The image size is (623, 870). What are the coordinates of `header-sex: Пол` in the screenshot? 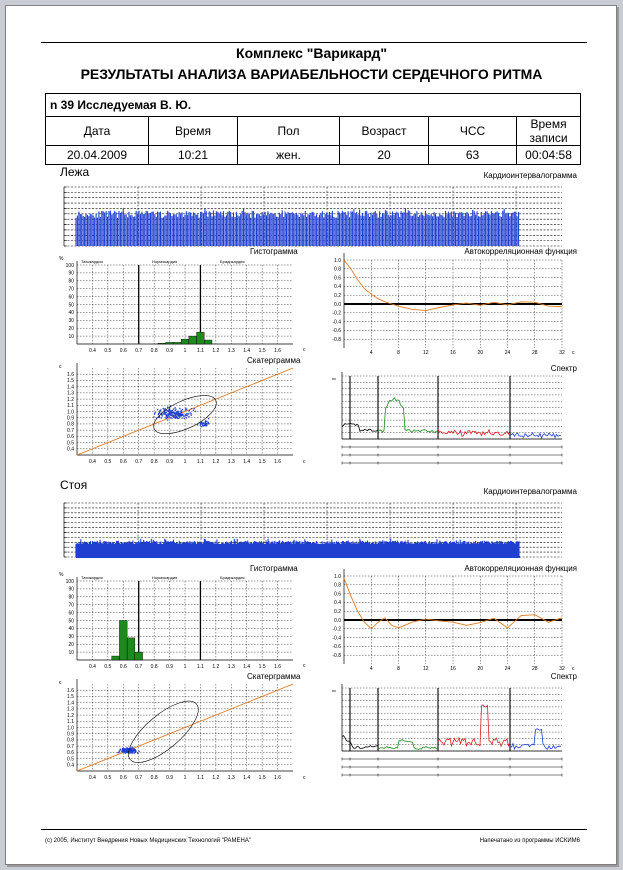 It's located at (288, 131).